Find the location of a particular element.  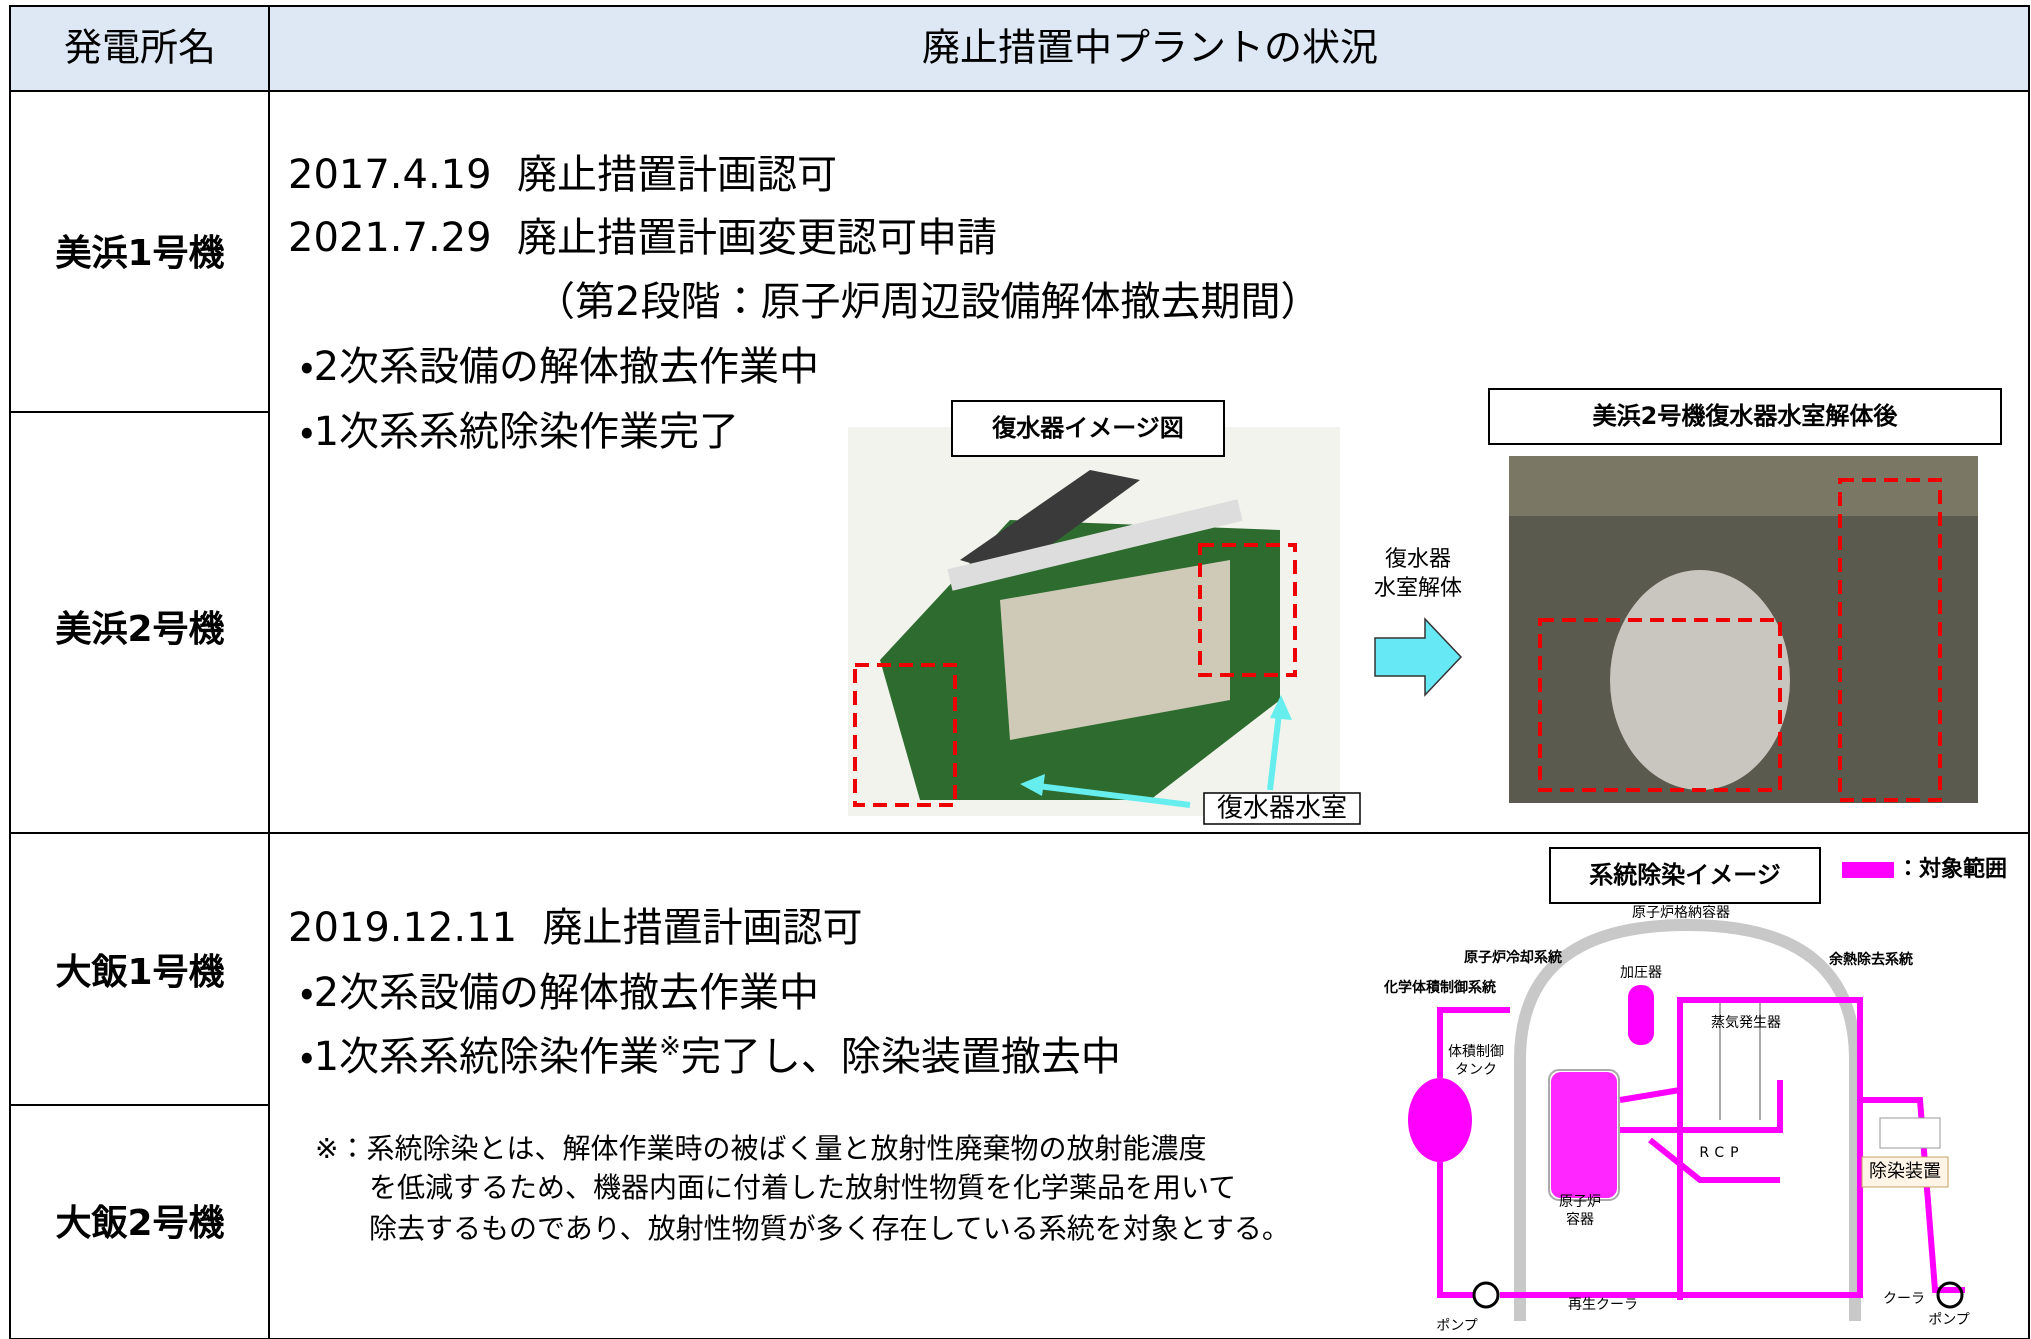

footnote: ※：系統除染とは、解体作業時の被ばく量と放射性廃棄物の放射能濃度 is located at coordinates (760, 1148).